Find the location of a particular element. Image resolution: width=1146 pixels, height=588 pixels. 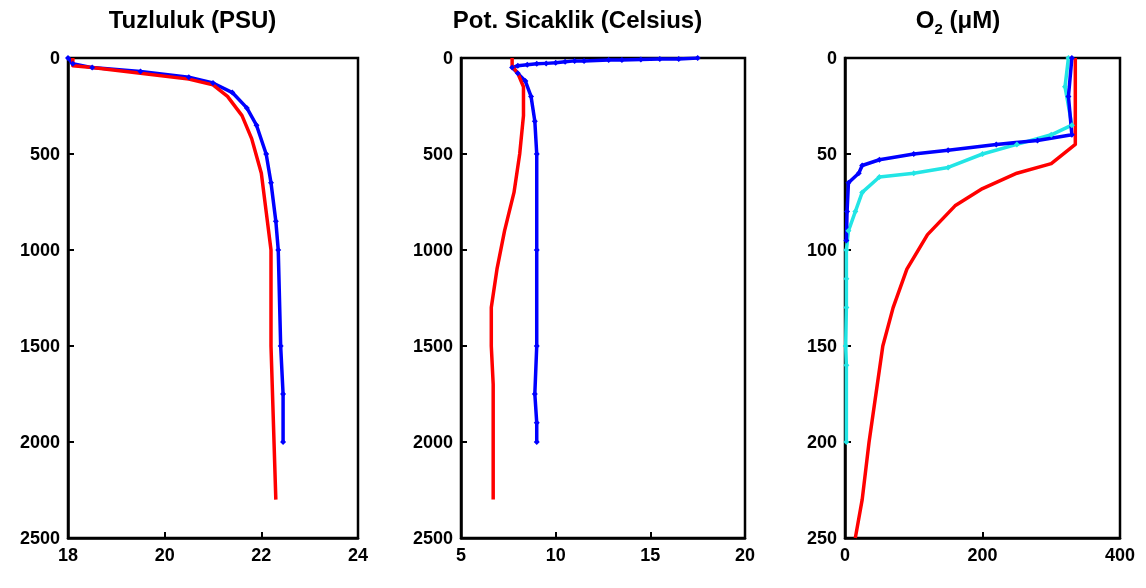

chart-title: O$_{2}$ (μM) is located at coordinates (958, 21).